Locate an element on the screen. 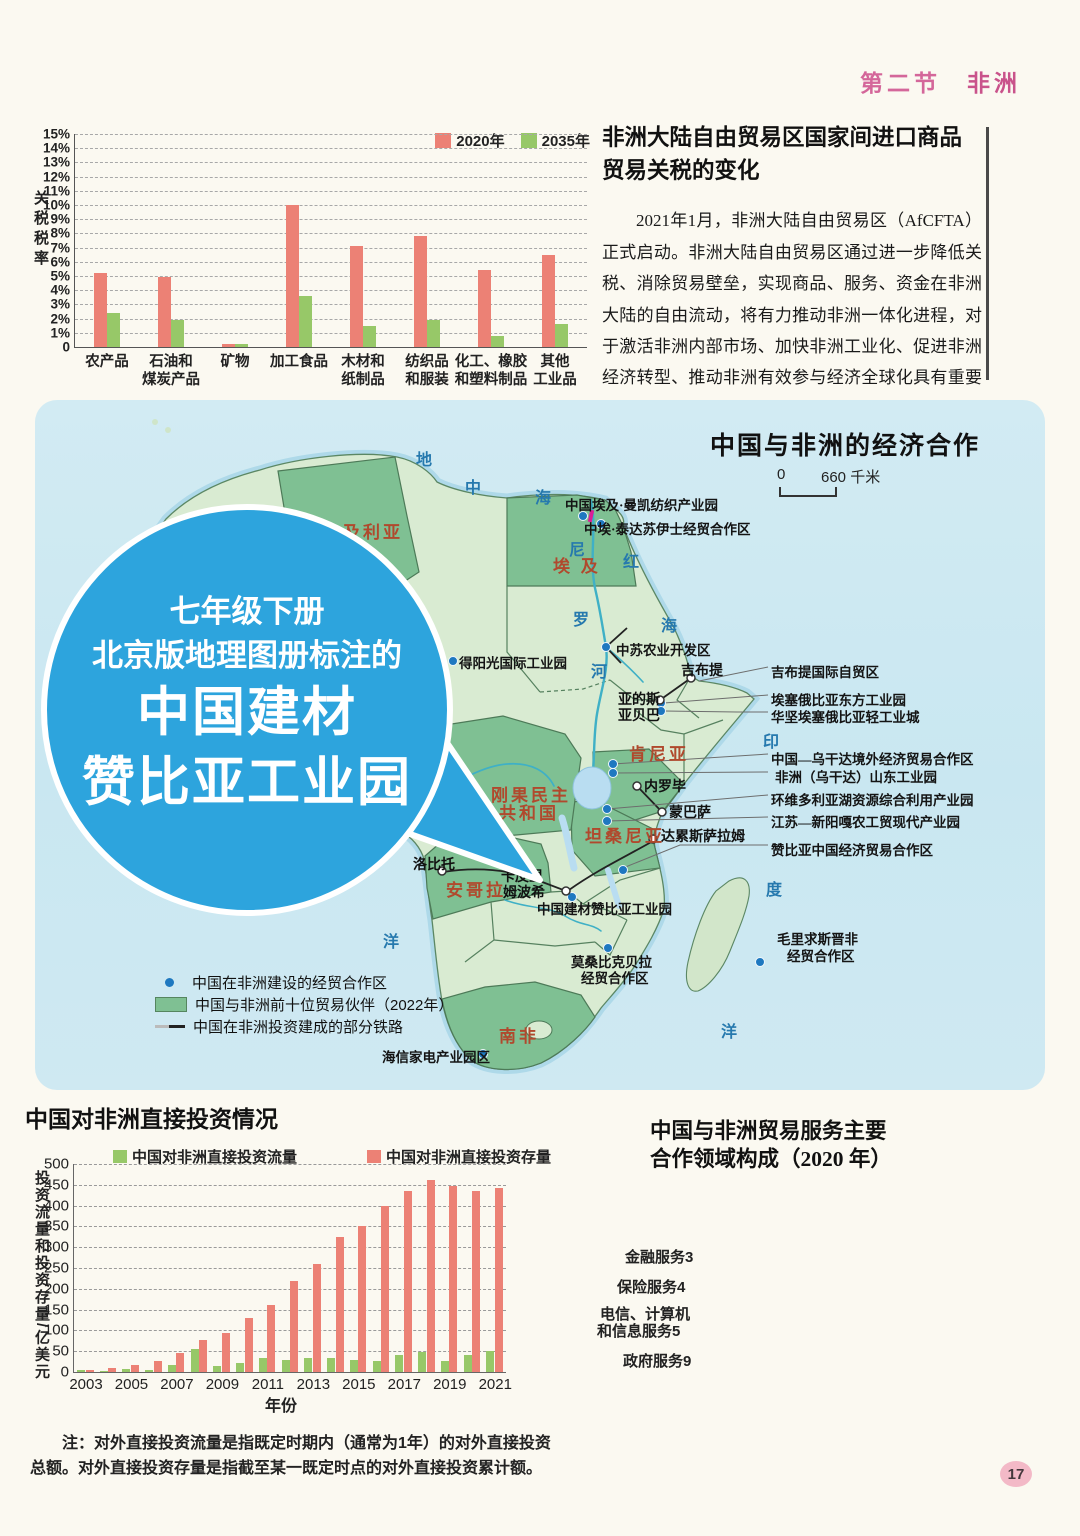 This screenshot has height=1536, width=1080. bubble-line: 七年级下册 is located at coordinates (247, 611).